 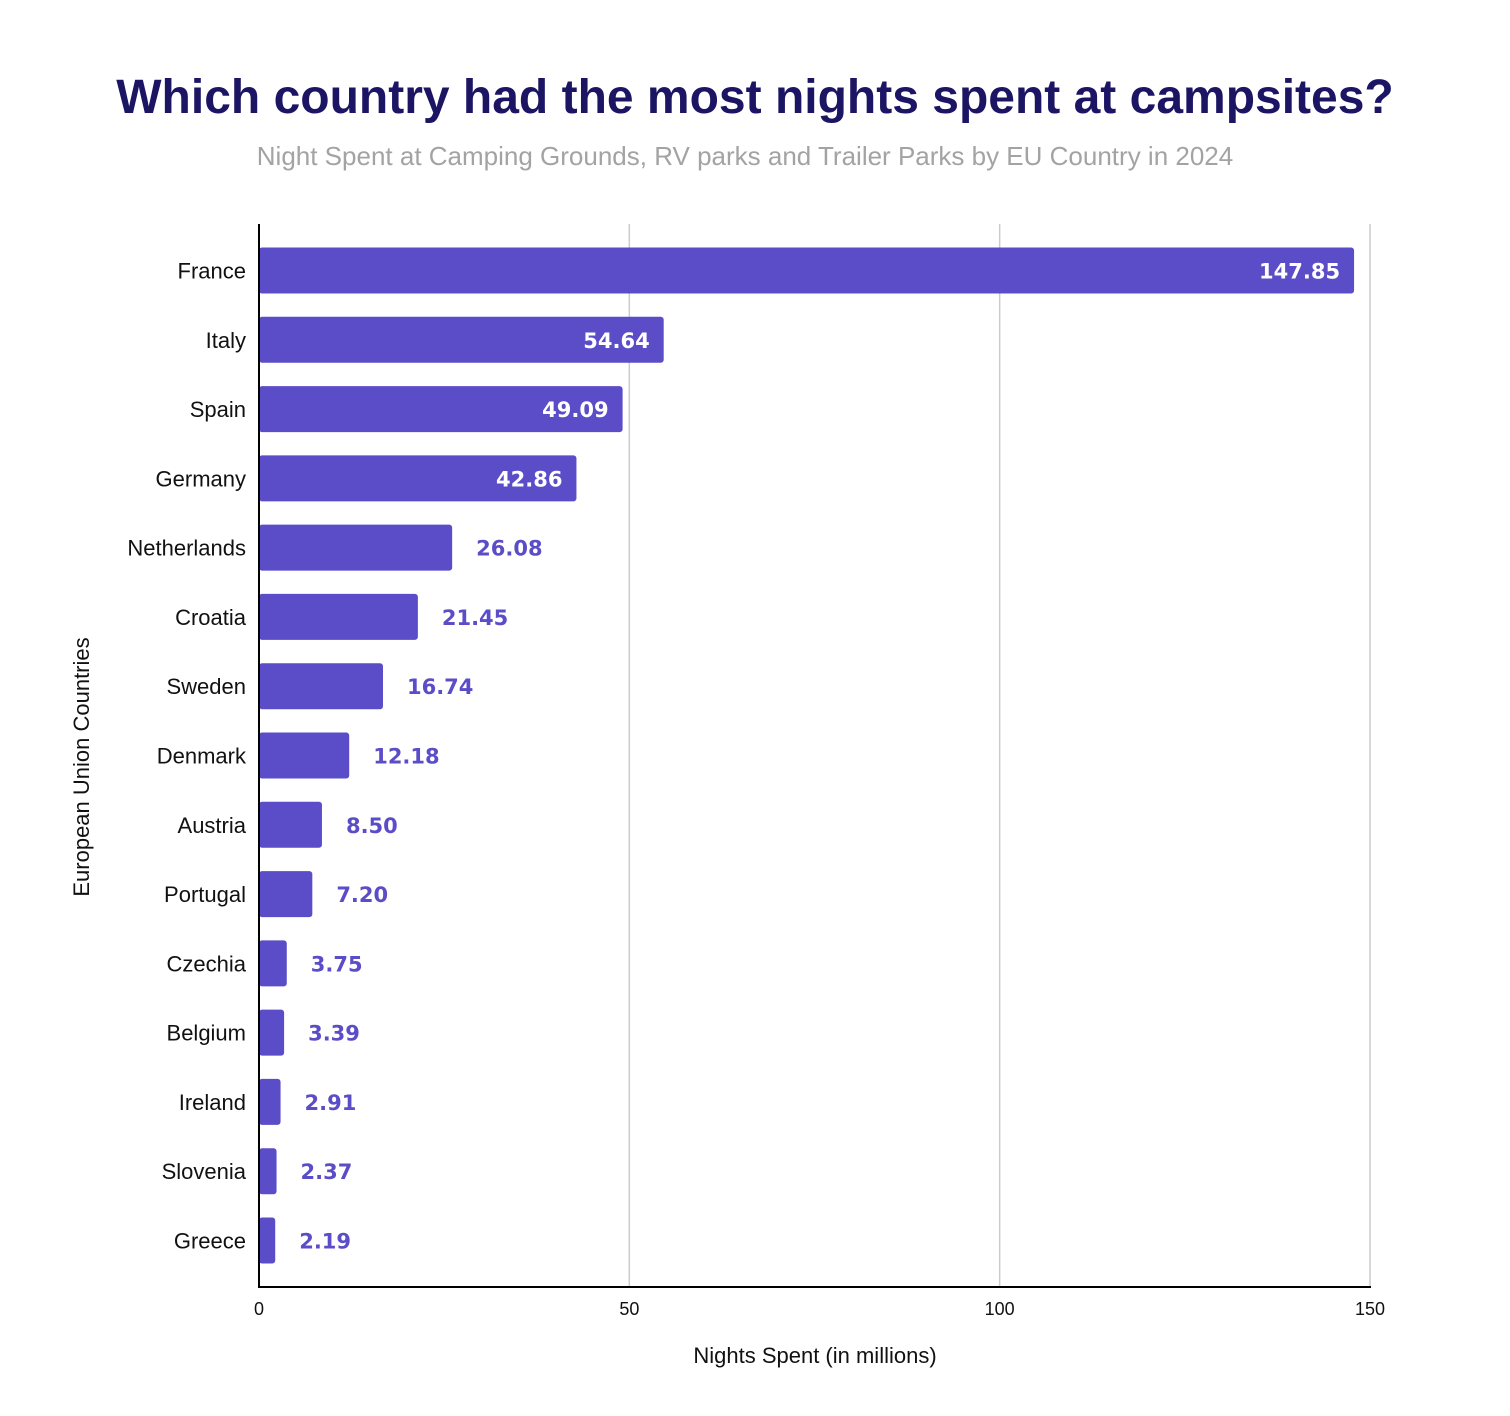 I want to click on category-label: Austria, so click(x=212, y=825).